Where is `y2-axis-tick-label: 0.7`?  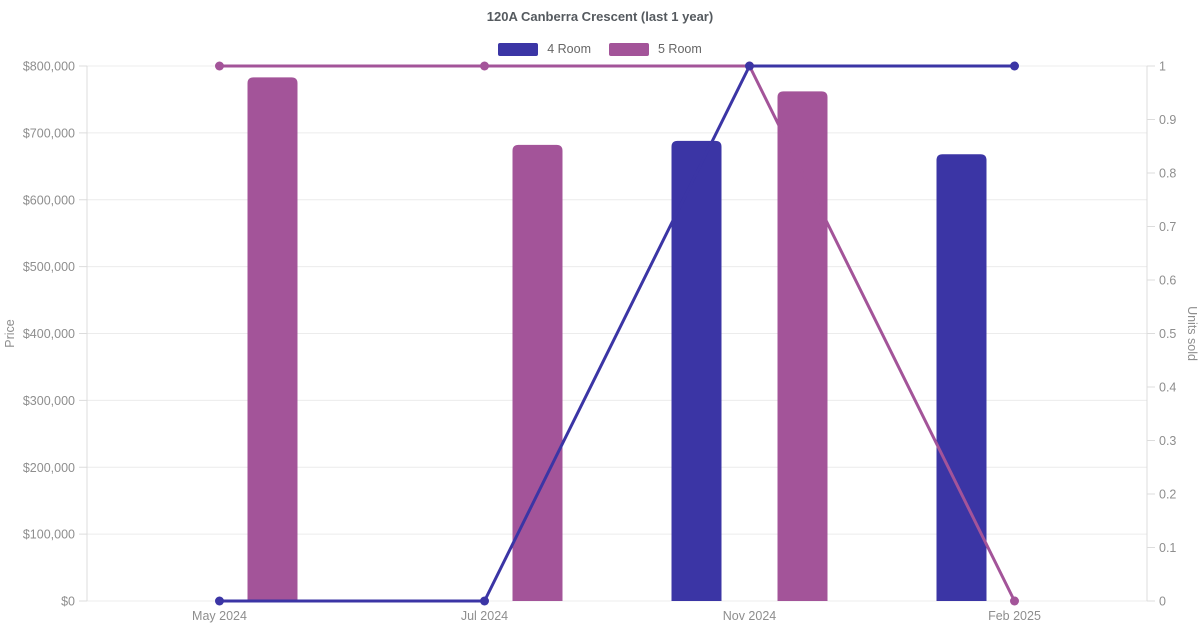 y2-axis-tick-label: 0.7 is located at coordinates (1167, 227).